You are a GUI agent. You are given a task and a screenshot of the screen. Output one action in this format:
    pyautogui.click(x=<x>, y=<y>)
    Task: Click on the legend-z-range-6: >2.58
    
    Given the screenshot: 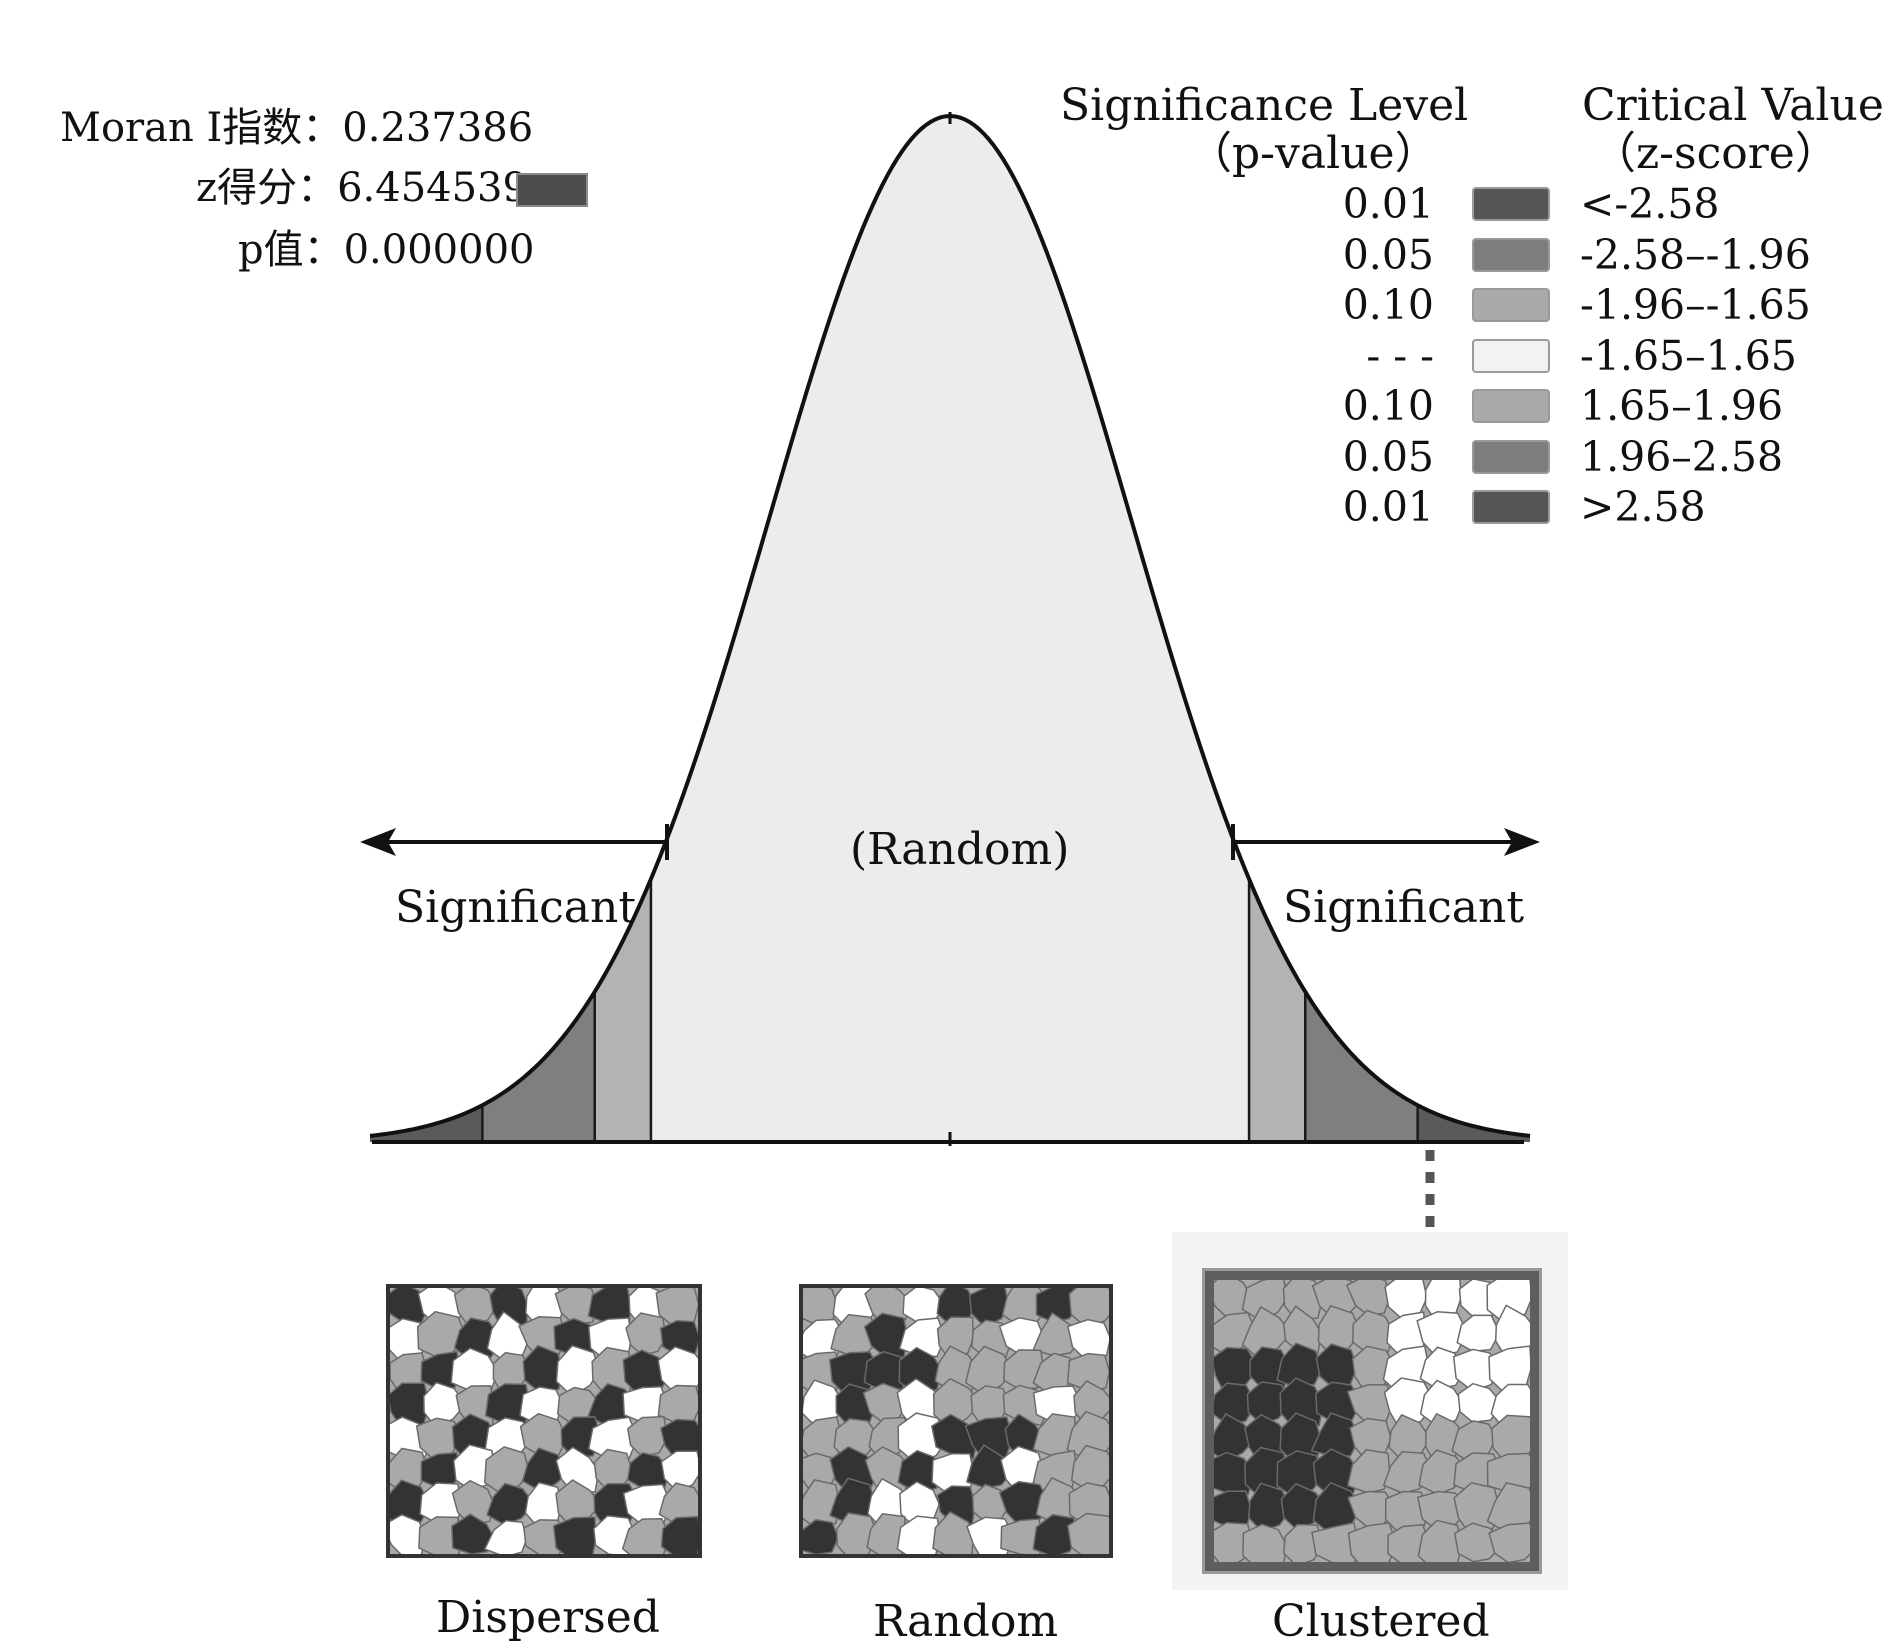 What is the action you would take?
    pyautogui.click(x=1643, y=507)
    